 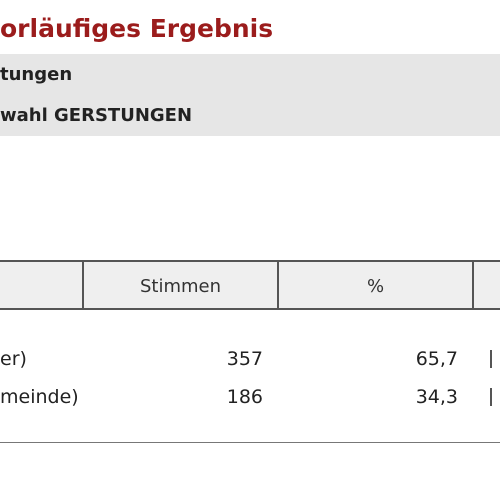 I want to click on table-bottom-divider, so click(x=250, y=442).